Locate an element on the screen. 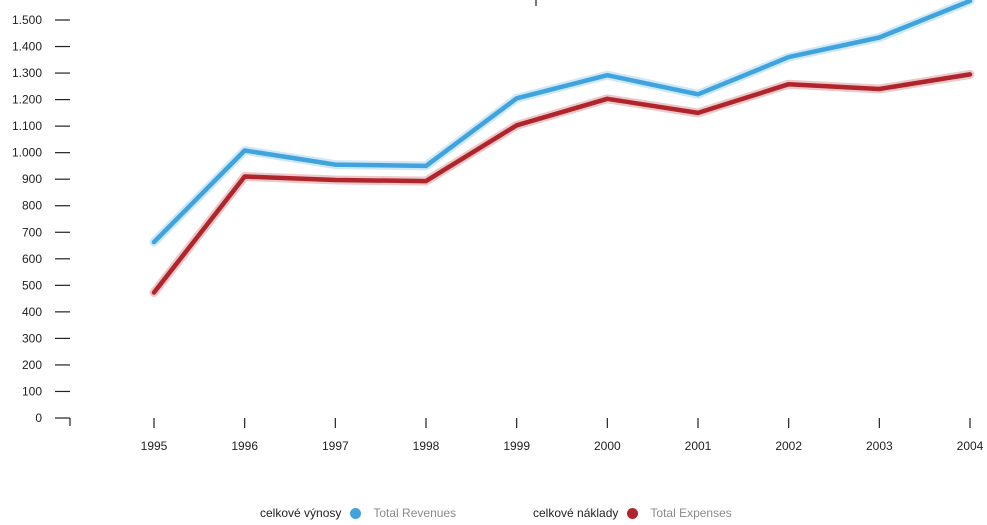  y-tick-label: 1.300 is located at coordinates (27, 73).